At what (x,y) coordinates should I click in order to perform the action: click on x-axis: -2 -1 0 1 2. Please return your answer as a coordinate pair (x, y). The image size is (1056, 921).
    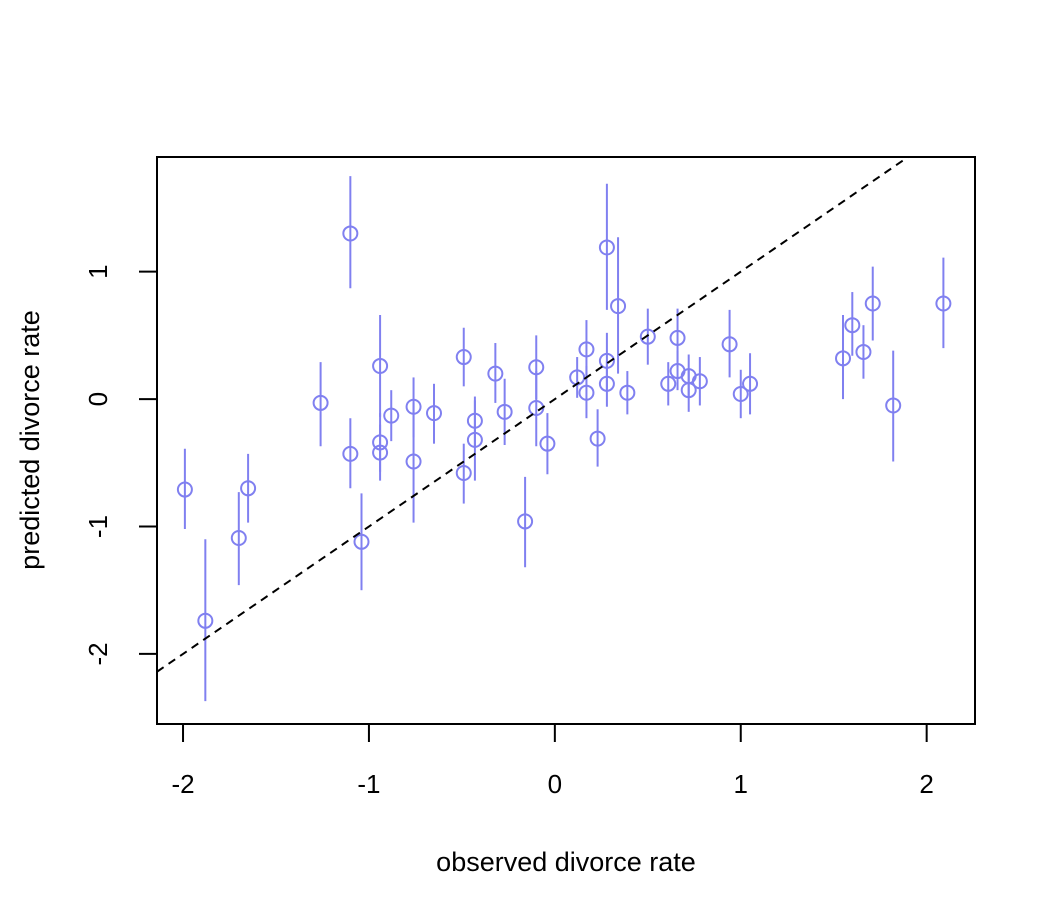
    Looking at the image, I should click on (552, 761).